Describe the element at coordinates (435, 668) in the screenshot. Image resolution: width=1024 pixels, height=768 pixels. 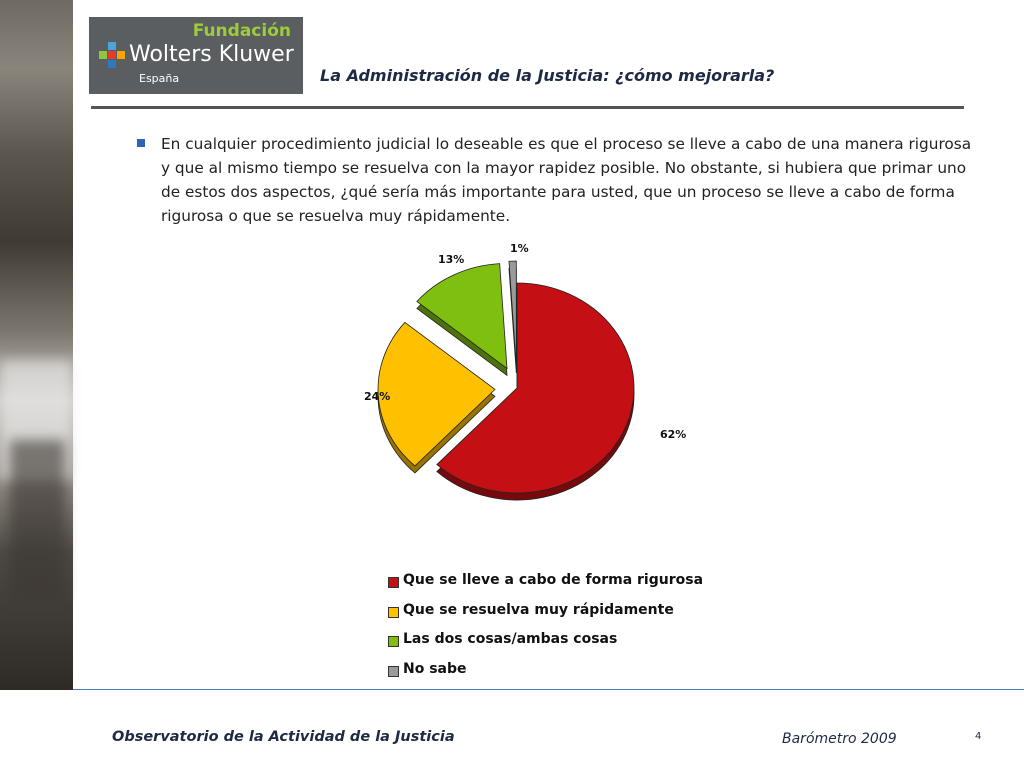
I see `legend-label: No sabe` at that location.